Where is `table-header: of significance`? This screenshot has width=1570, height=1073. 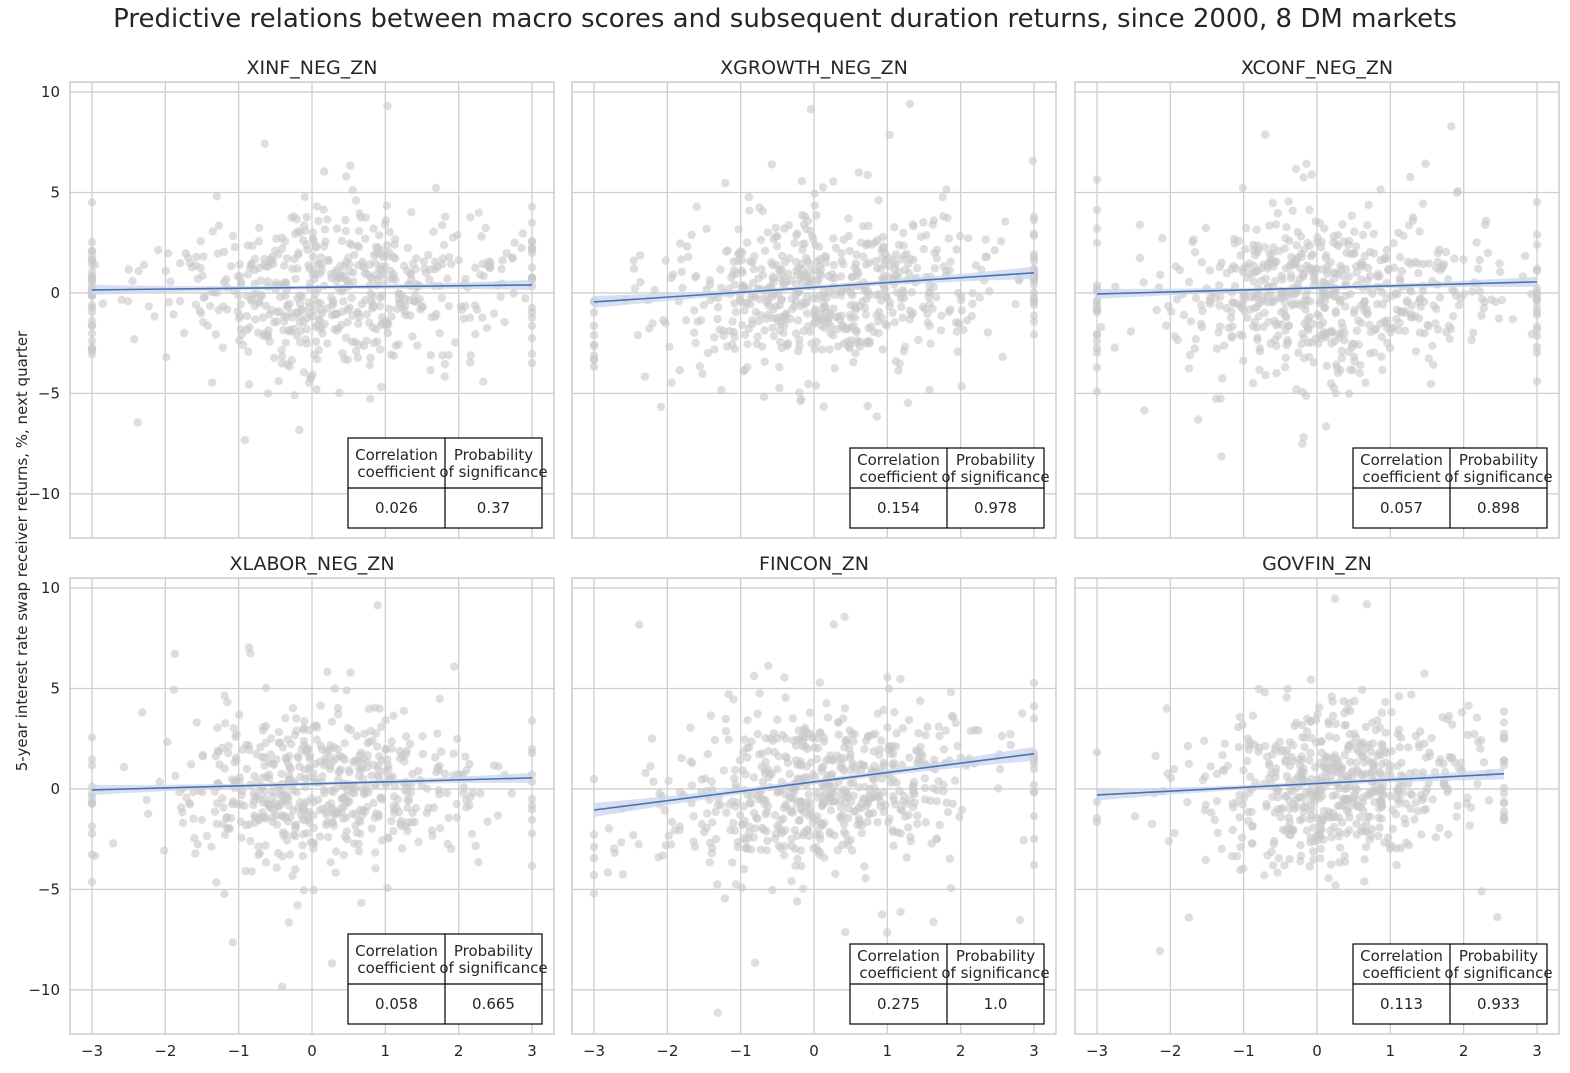
table-header: of significance is located at coordinates (1498, 973).